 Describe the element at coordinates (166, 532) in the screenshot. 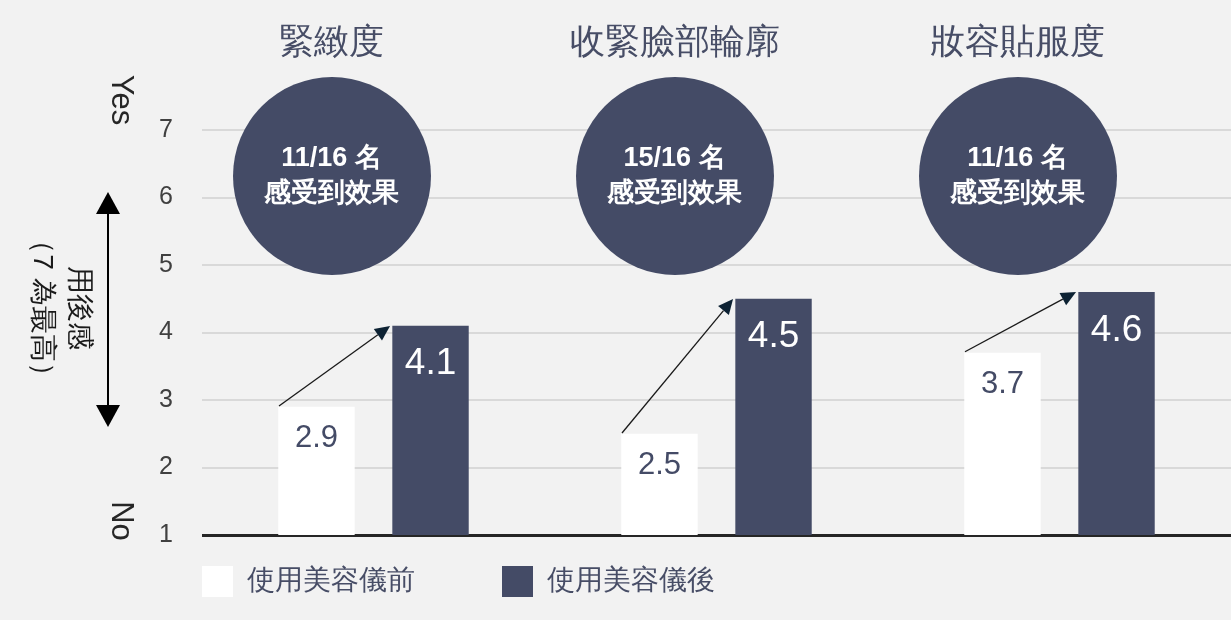

I see `y-tick-label: 1` at that location.